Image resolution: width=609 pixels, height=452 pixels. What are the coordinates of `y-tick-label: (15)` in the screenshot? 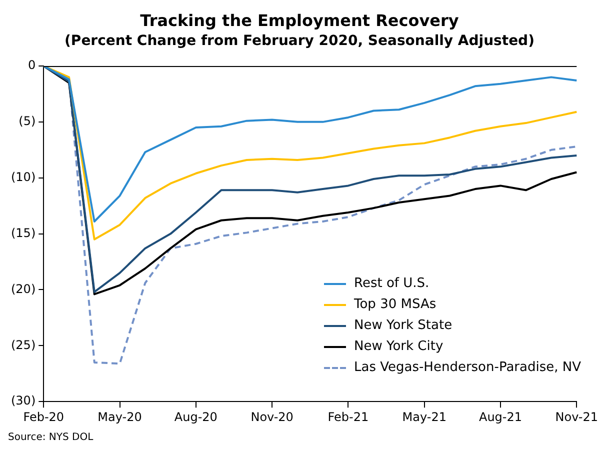 It's located at (23, 233).